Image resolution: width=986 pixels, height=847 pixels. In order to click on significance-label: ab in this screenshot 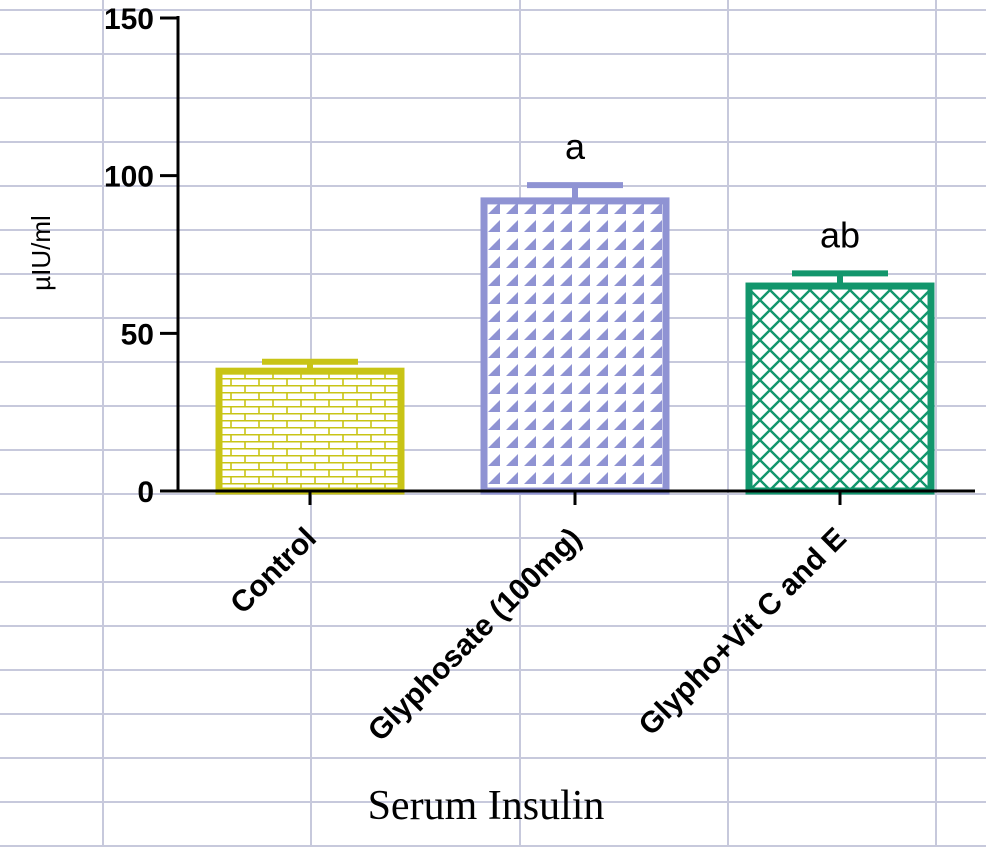, I will do `click(840, 234)`.